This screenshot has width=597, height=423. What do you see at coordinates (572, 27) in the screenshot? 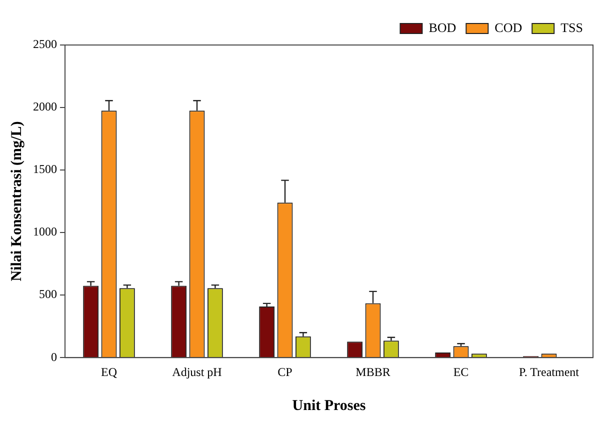
I see `legend-label: TSS` at bounding box center [572, 27].